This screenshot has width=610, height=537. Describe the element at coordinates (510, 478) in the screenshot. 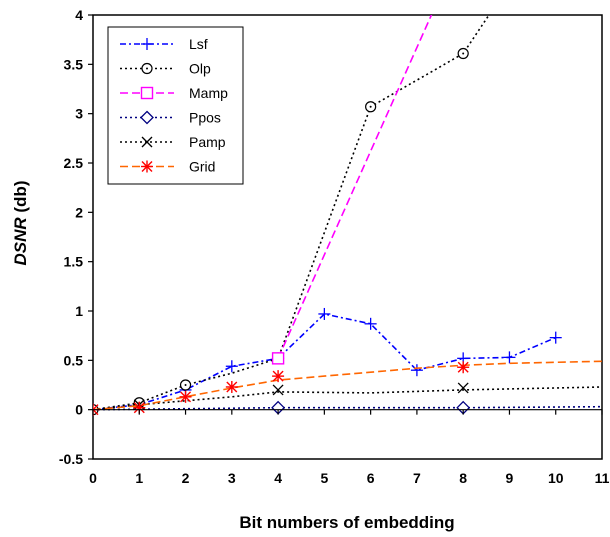

I see `x-tick-label: 9` at that location.